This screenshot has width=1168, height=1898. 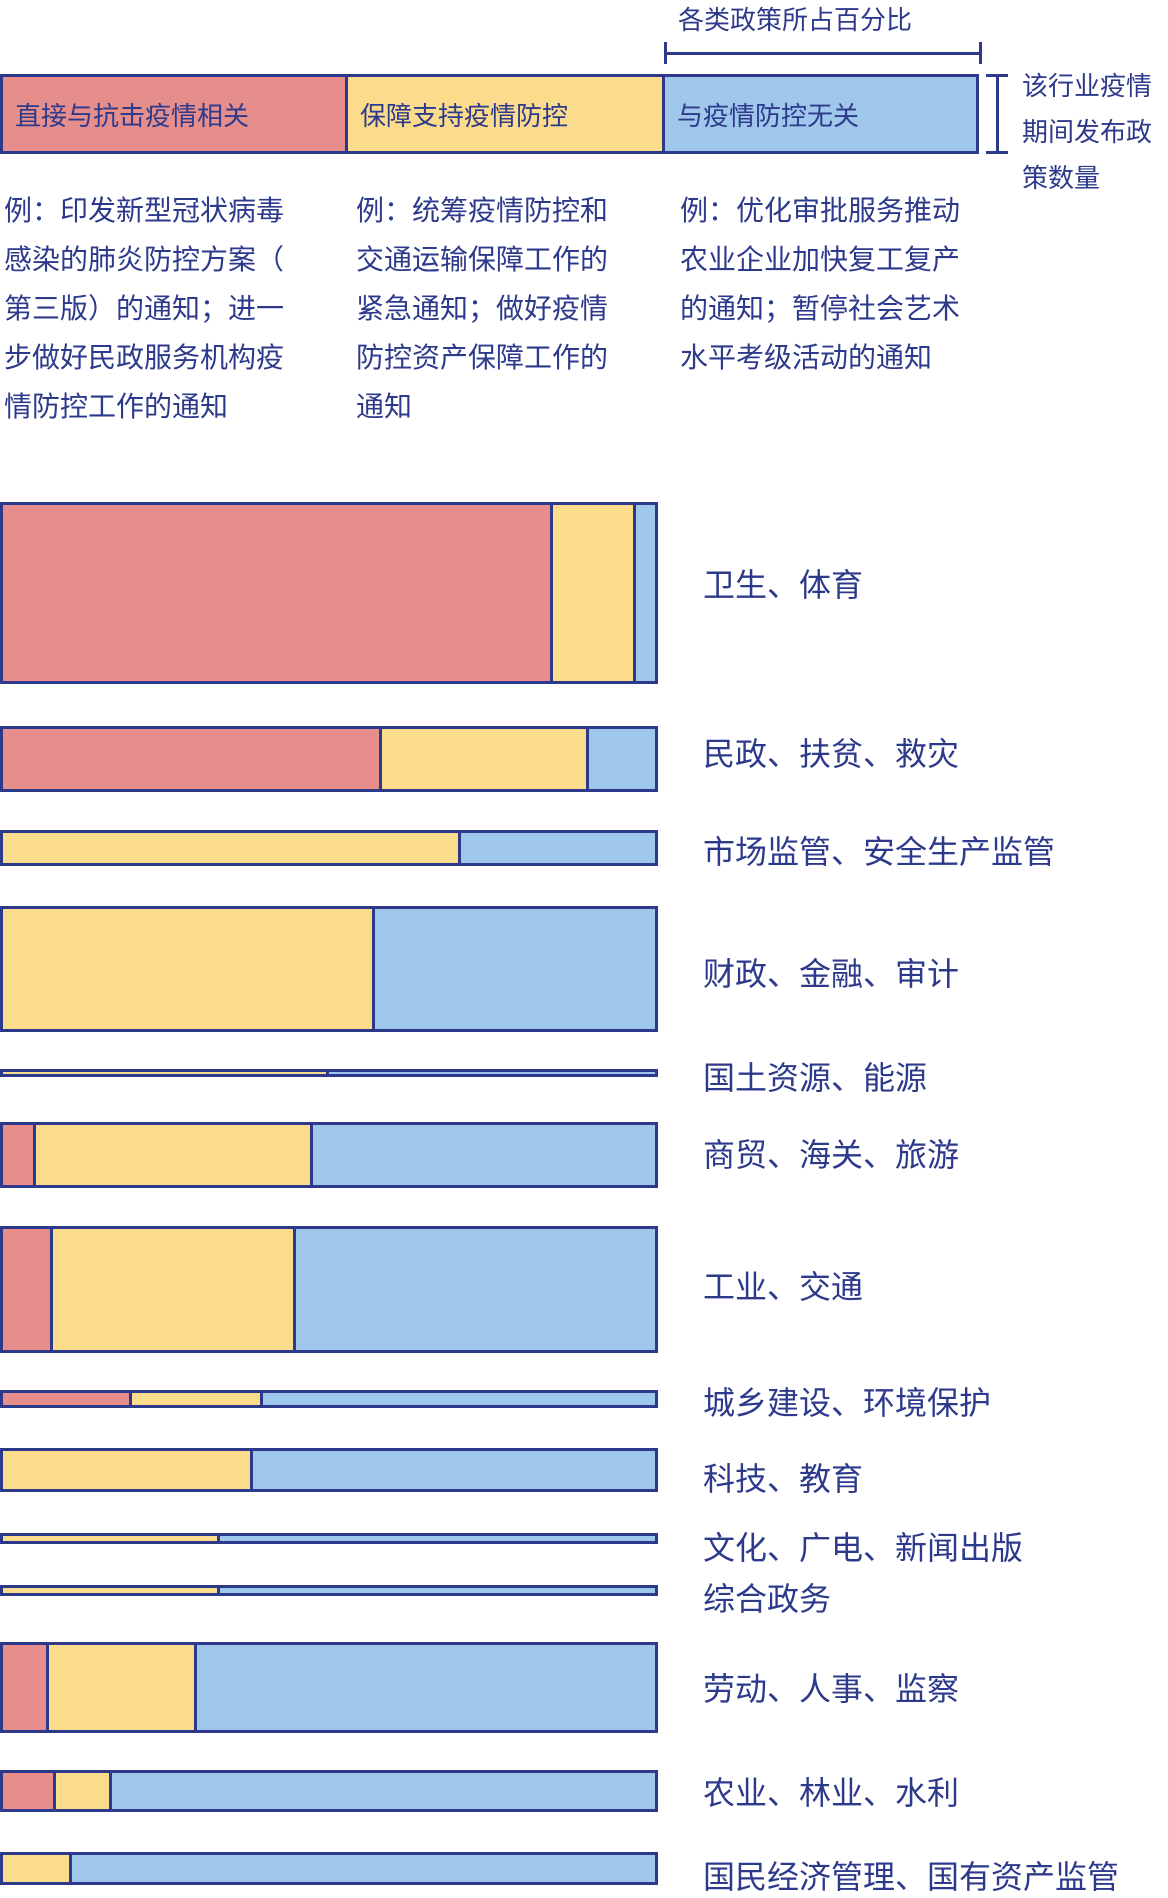 I want to click on example-line: 的通知；暂停社会艺术, so click(x=820, y=308).